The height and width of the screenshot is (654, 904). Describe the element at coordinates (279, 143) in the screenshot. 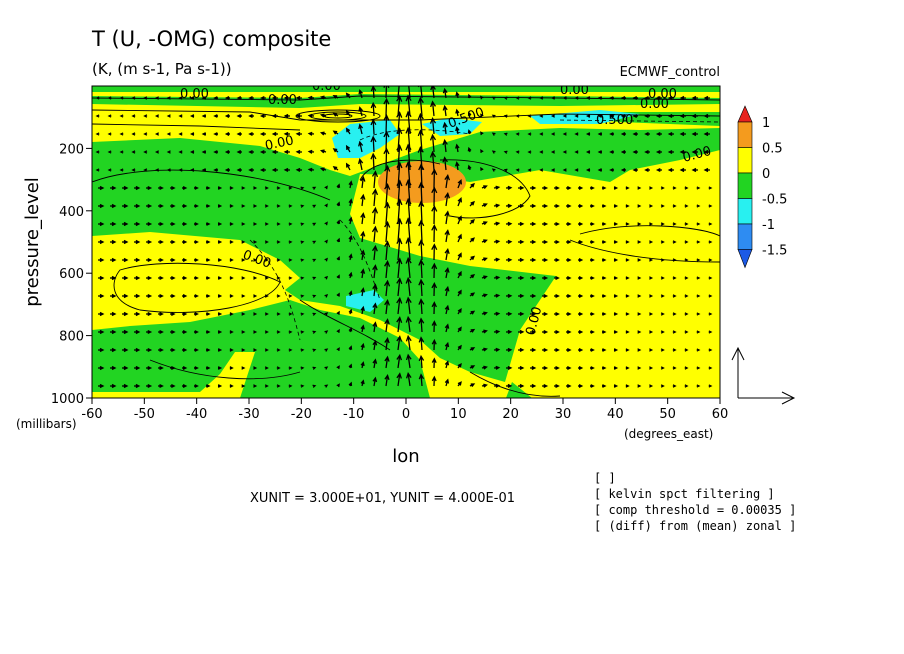

I see `contour-label: 0.00` at that location.